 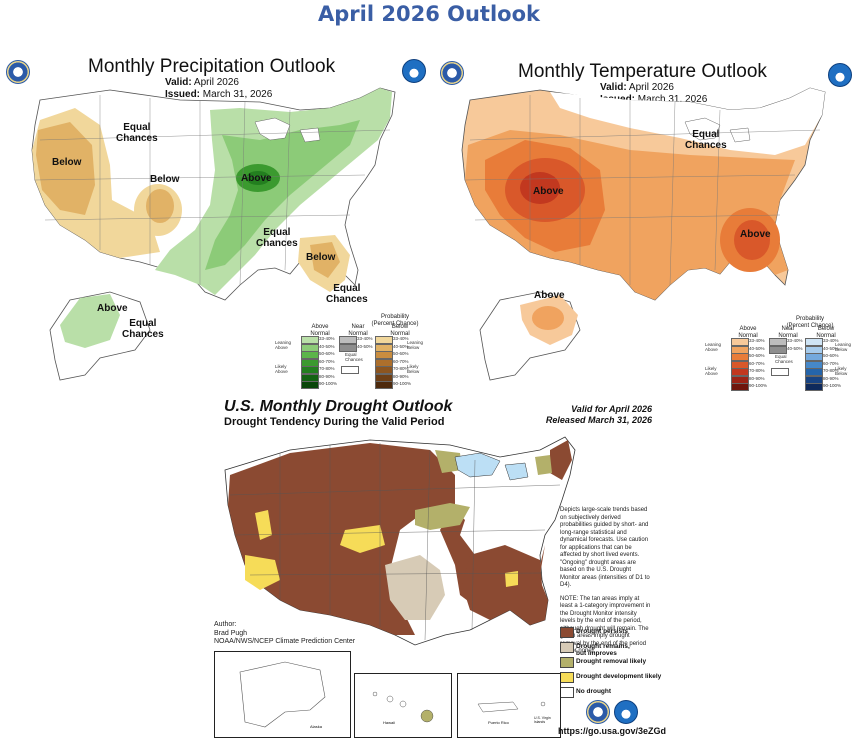 What do you see at coordinates (347, 294) in the screenshot?
I see `precip-label-equal-chances-fl: Equal Chances` at bounding box center [347, 294].